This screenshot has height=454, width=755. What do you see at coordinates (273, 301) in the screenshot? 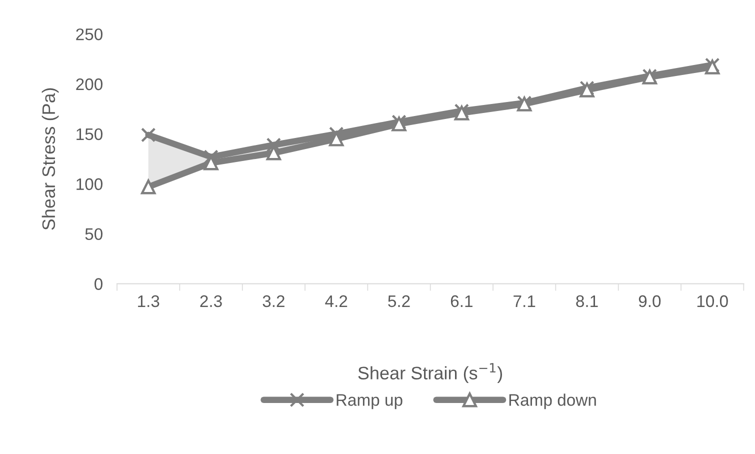
I see `x-tick-label: 3.2` at bounding box center [273, 301].